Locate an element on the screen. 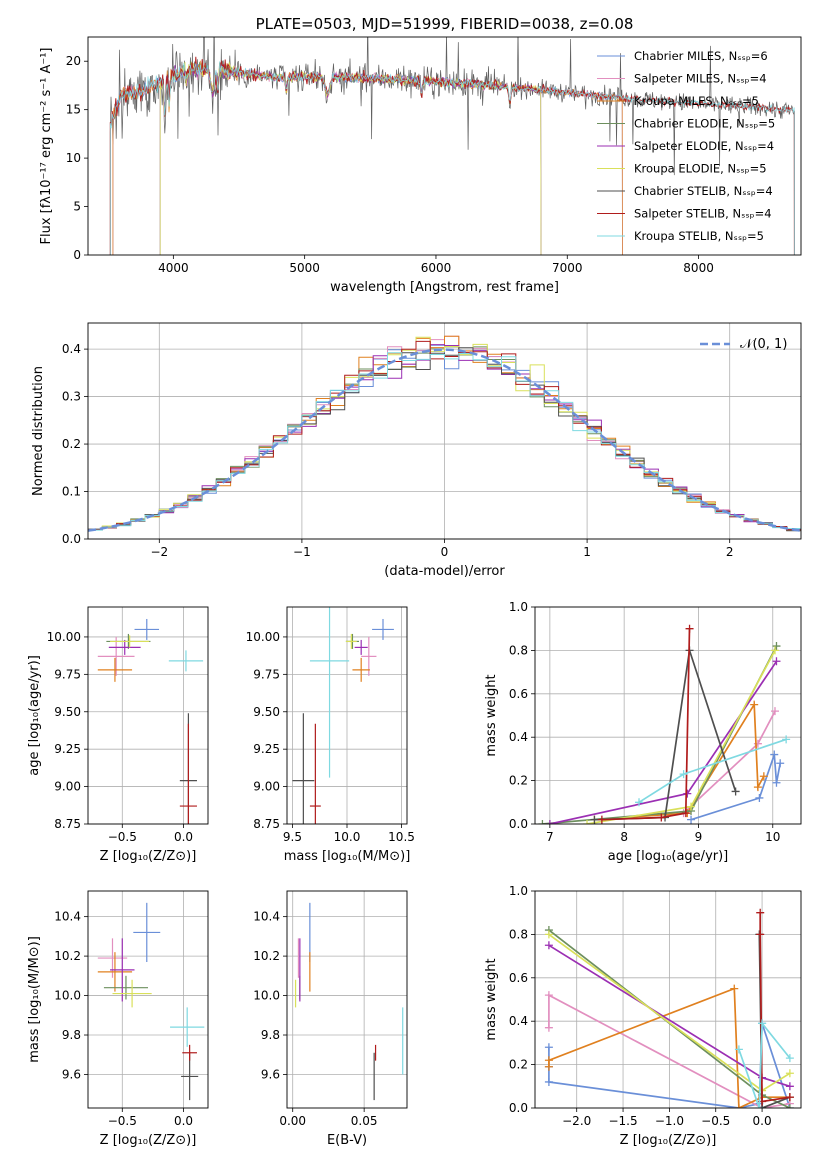 This screenshot has height=1174, width=819. x-axis-label: E(B-V) is located at coordinates (347, 1140).